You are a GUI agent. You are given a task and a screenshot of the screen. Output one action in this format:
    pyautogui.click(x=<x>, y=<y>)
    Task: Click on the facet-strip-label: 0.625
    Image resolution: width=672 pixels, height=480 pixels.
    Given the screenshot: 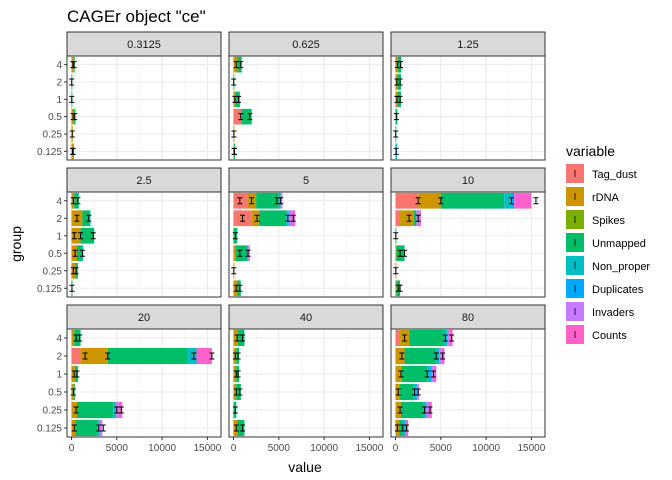 What is the action you would take?
    pyautogui.click(x=306, y=45)
    